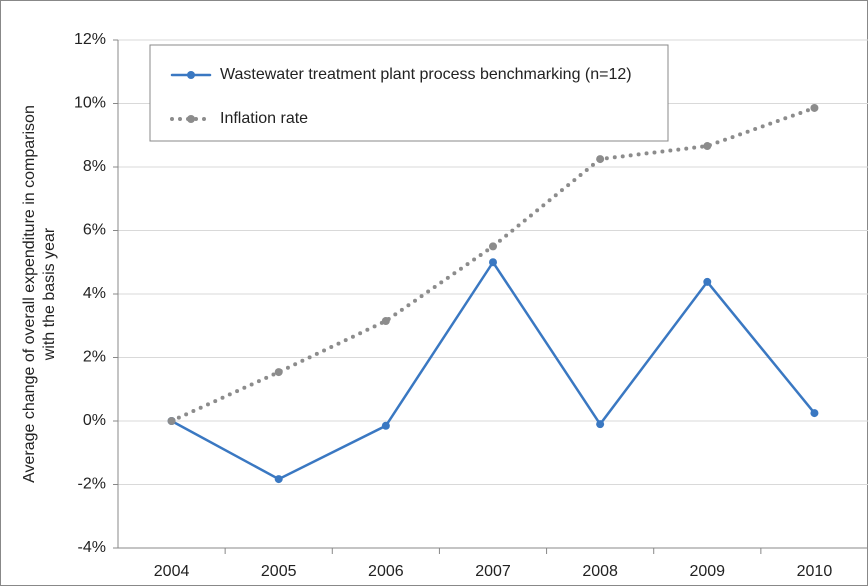 This screenshot has height=586, width=868. What do you see at coordinates (49, 294) in the screenshot?
I see `y-axis-label: with the basis year` at bounding box center [49, 294].